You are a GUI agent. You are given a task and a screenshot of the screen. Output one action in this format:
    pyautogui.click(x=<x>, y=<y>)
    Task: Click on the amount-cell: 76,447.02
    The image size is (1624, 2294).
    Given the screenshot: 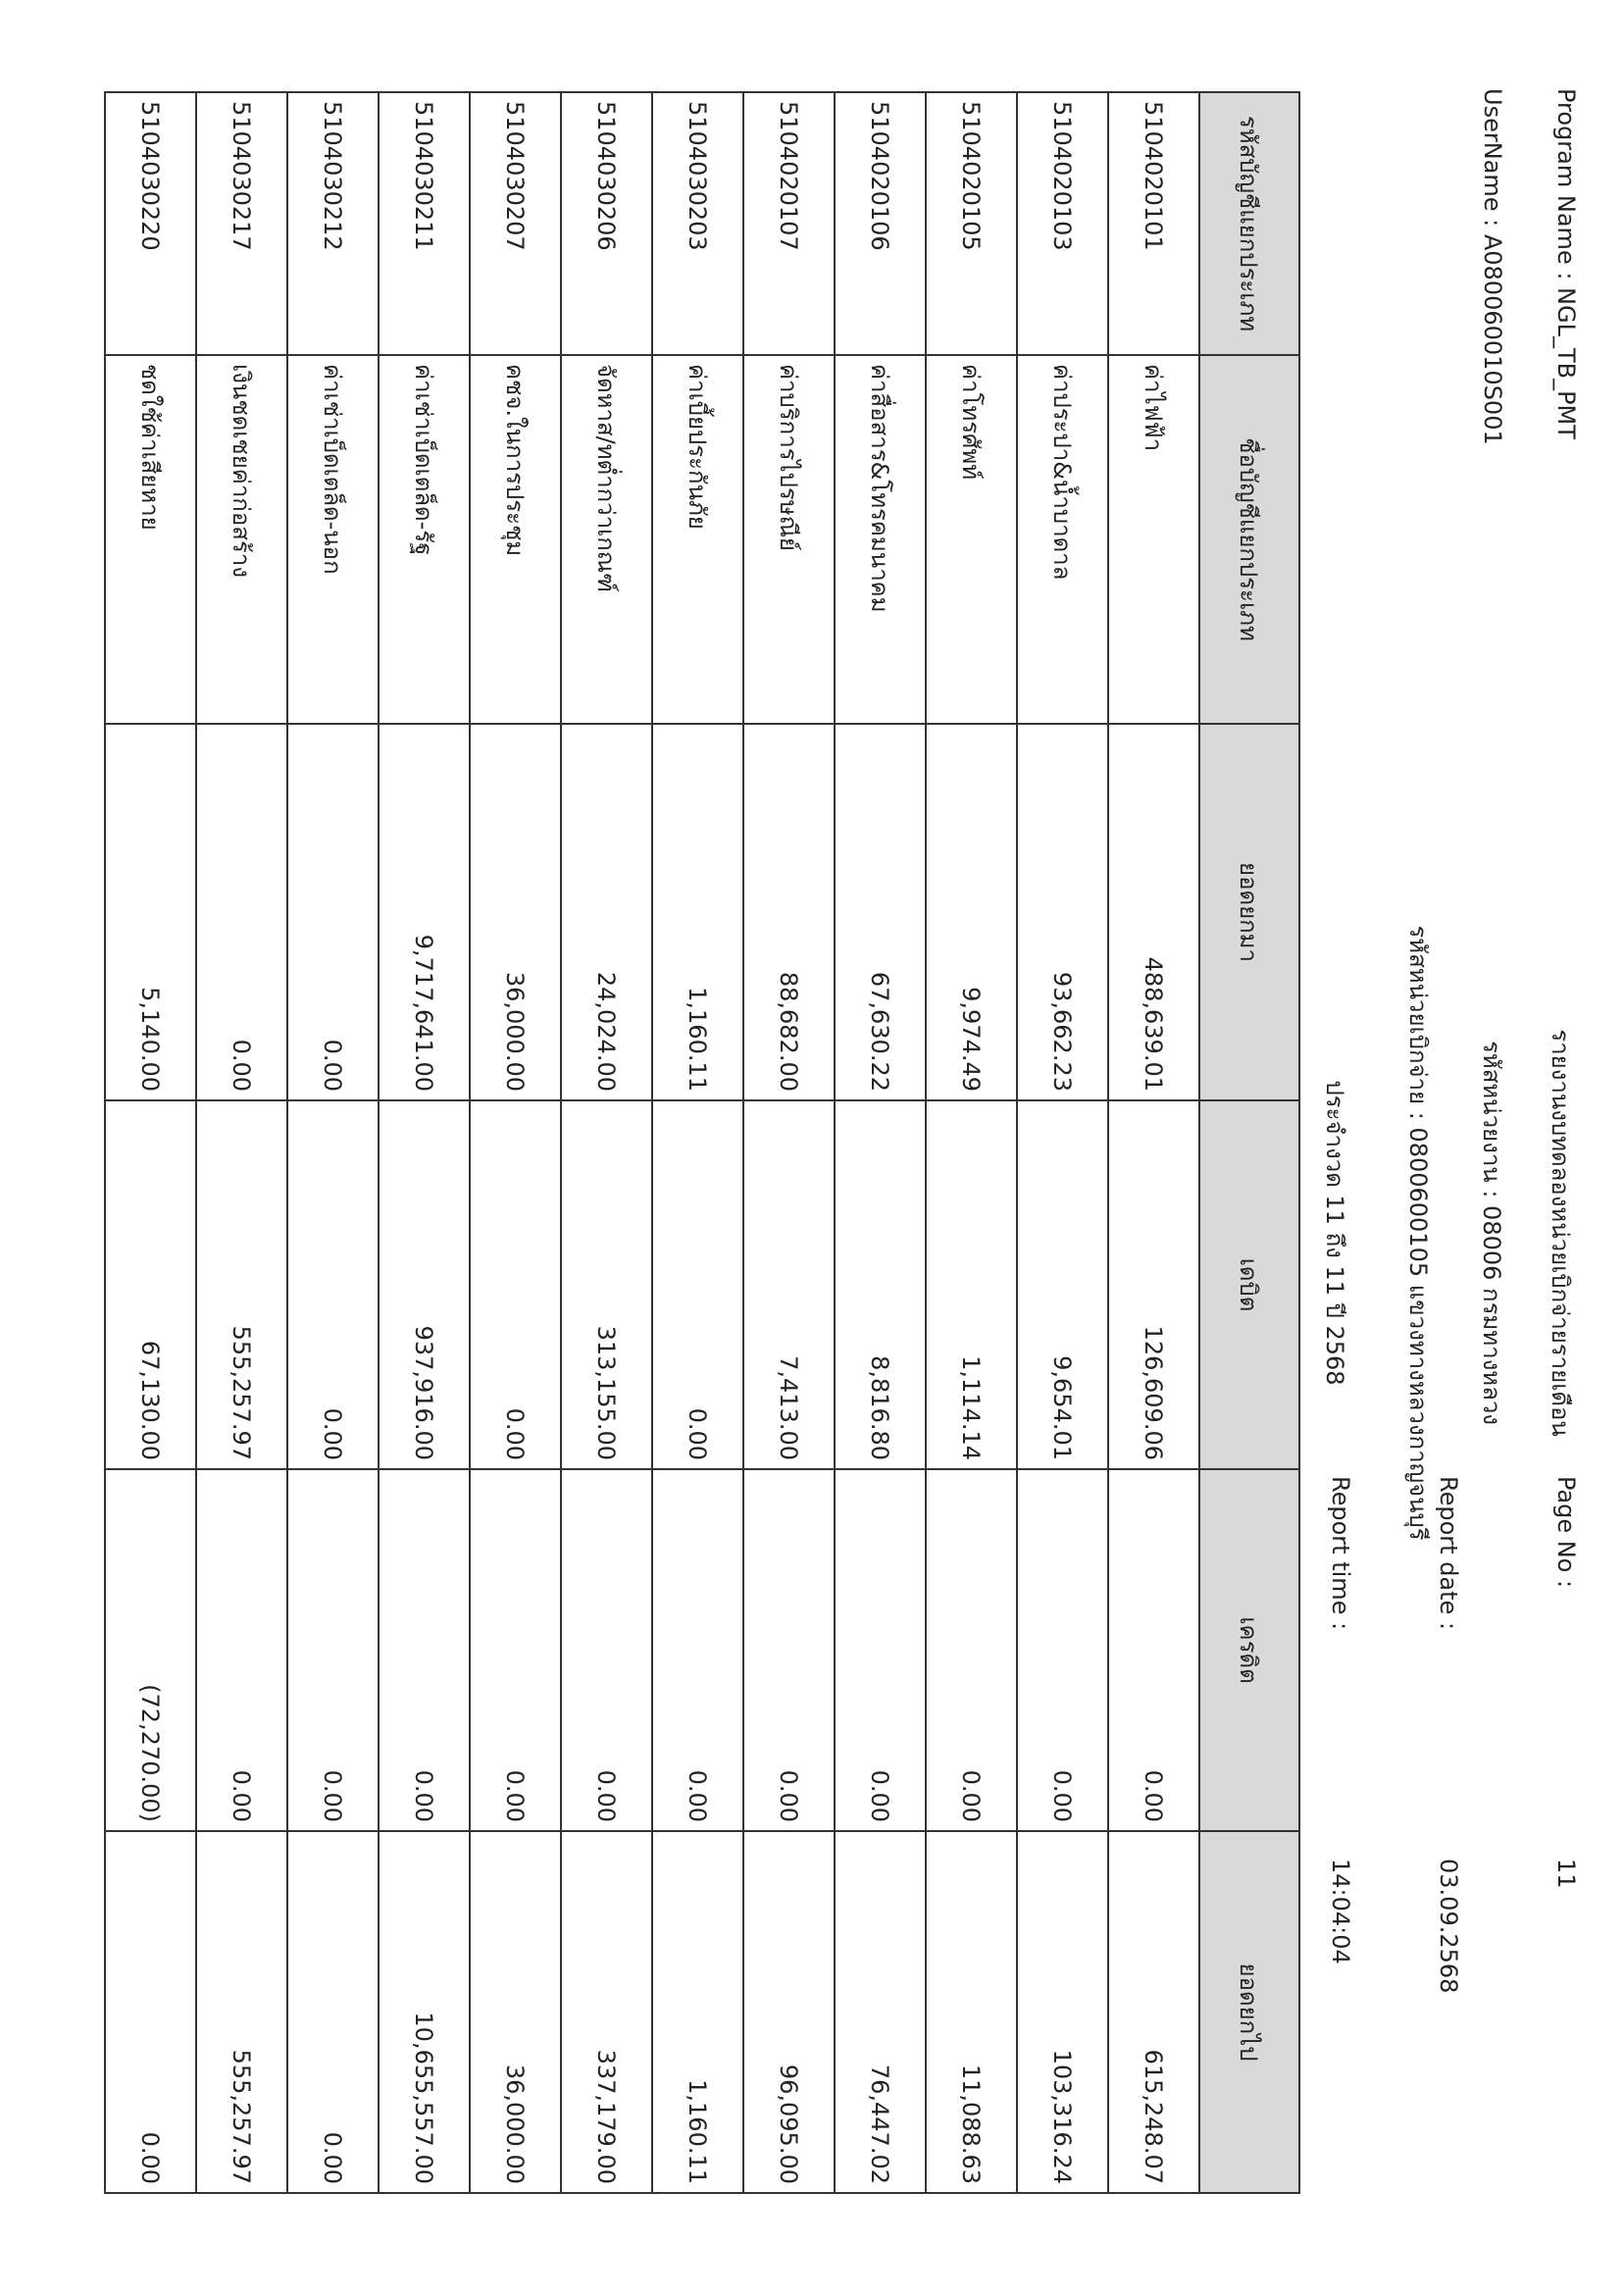 What is the action you would take?
    pyautogui.click(x=880, y=2012)
    